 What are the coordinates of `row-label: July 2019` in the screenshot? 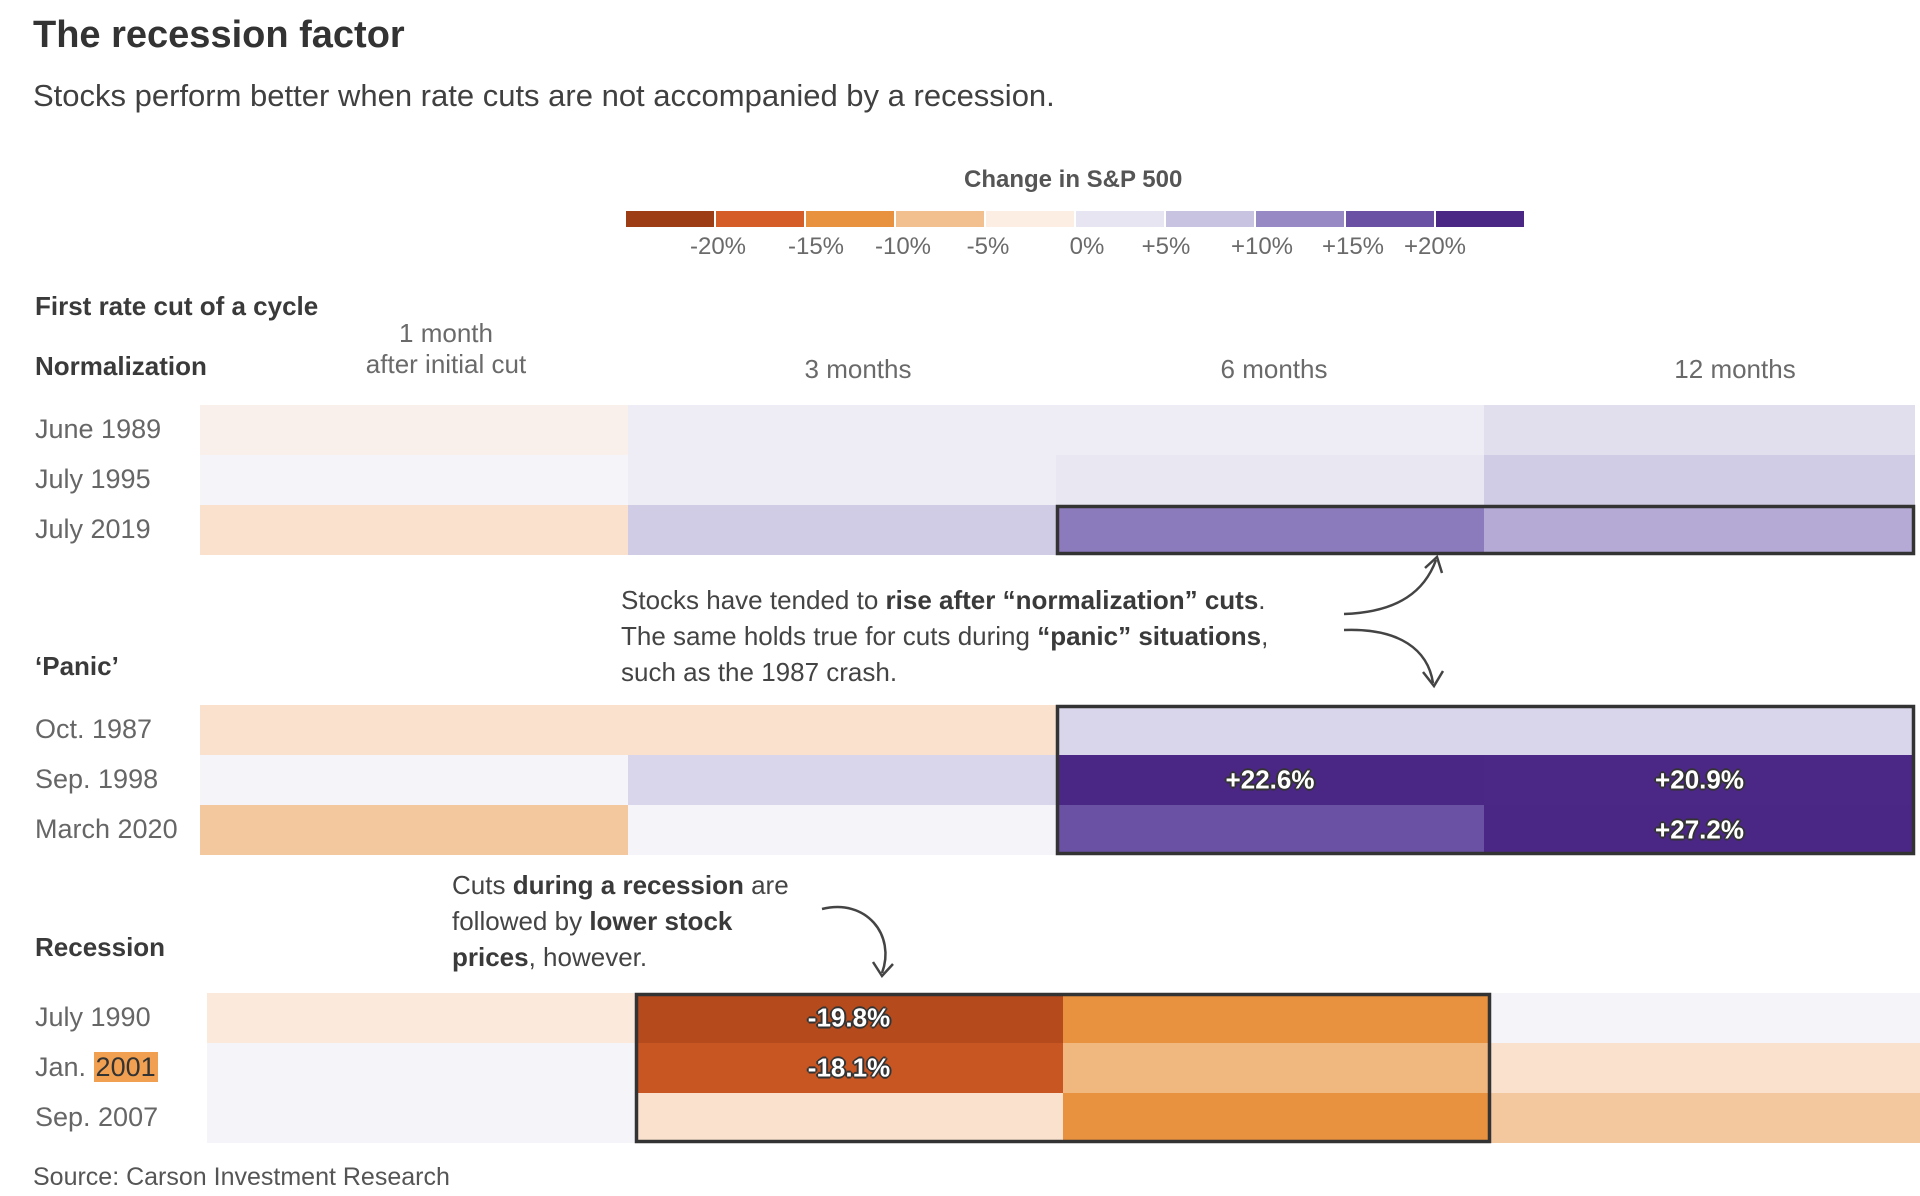 It's located at (93, 529).